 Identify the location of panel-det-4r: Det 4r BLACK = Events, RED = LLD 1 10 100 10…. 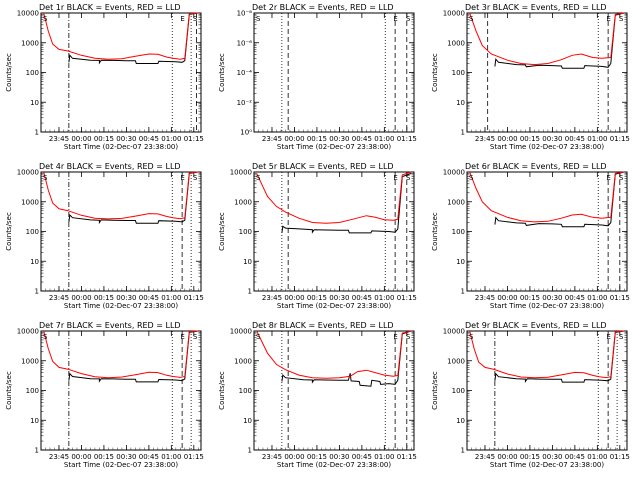
(104, 236).